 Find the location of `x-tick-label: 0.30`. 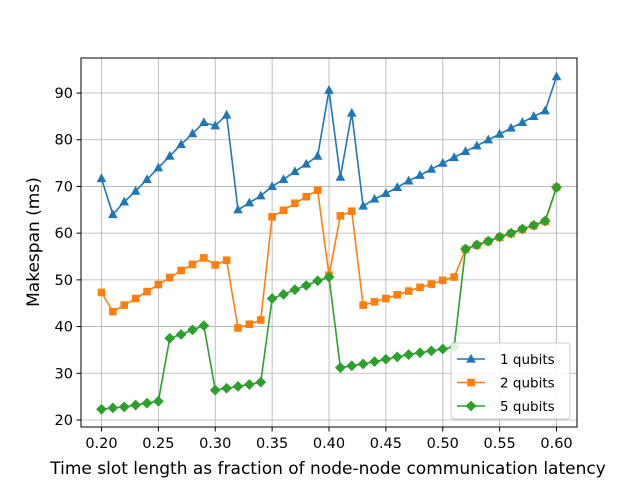

x-tick-label: 0.30 is located at coordinates (215, 444).